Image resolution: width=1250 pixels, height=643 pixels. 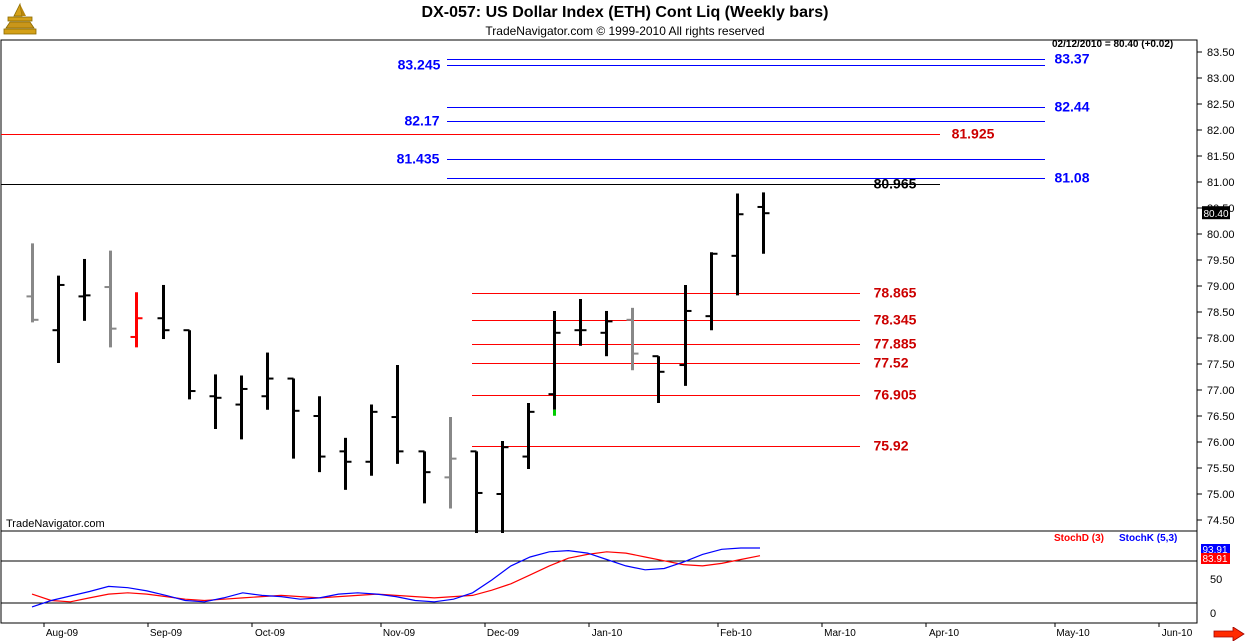 I want to click on scroll-right-arrow-icon, so click(x=1229, y=634).